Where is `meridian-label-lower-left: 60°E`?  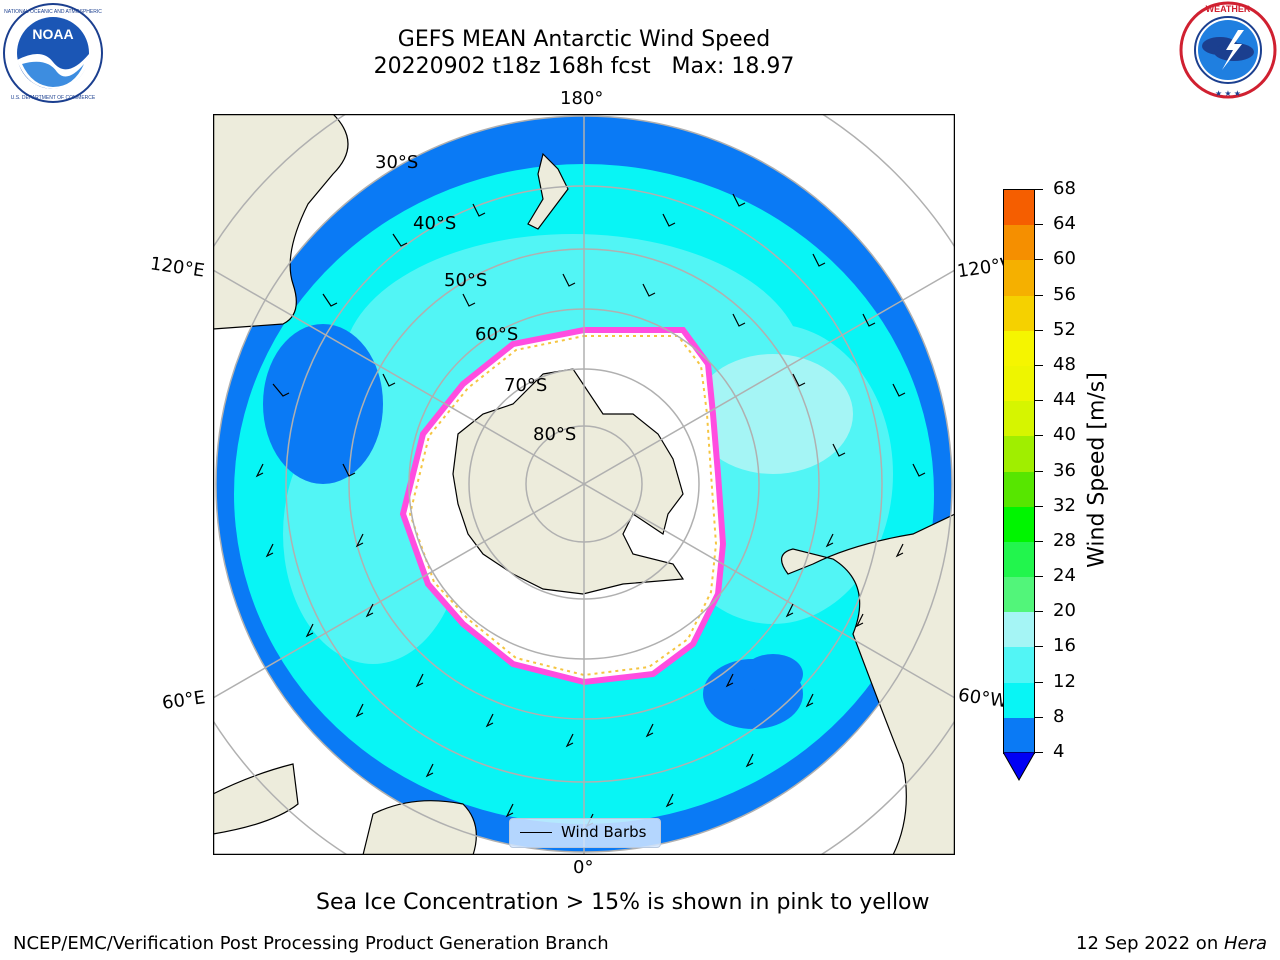 meridian-label-lower-left: 60°E is located at coordinates (183, 700).